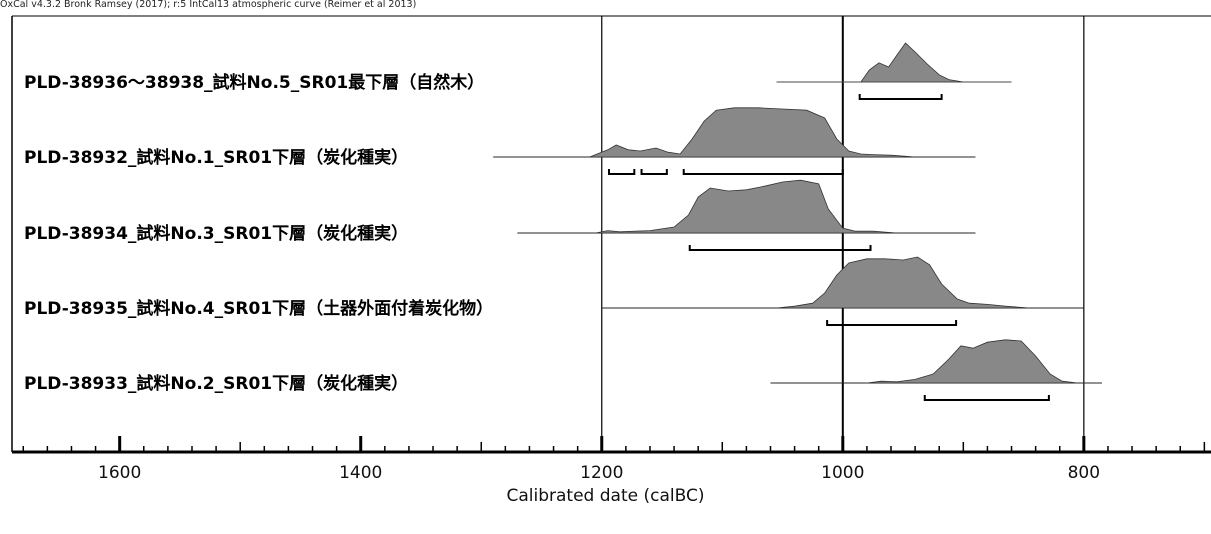 Image resolution: width=1211 pixels, height=534 pixels. Describe the element at coordinates (216, 383) in the screenshot. I see `sample-label: PLD-38933_試料No.2_SR01下層（炭化種実）` at that location.